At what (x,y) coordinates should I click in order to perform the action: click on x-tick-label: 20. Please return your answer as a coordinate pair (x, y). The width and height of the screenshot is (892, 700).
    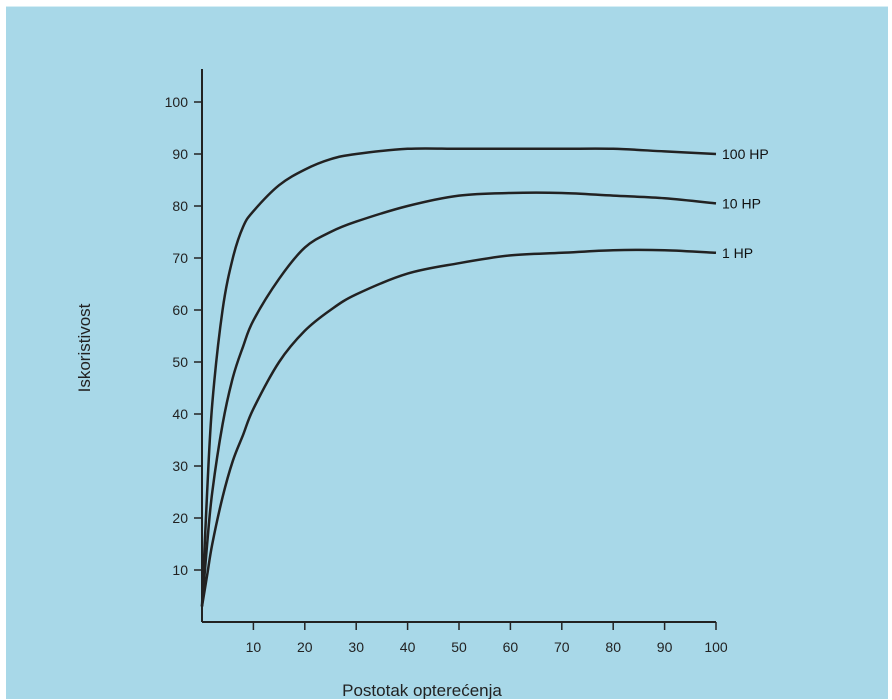
    Looking at the image, I should click on (305, 647).